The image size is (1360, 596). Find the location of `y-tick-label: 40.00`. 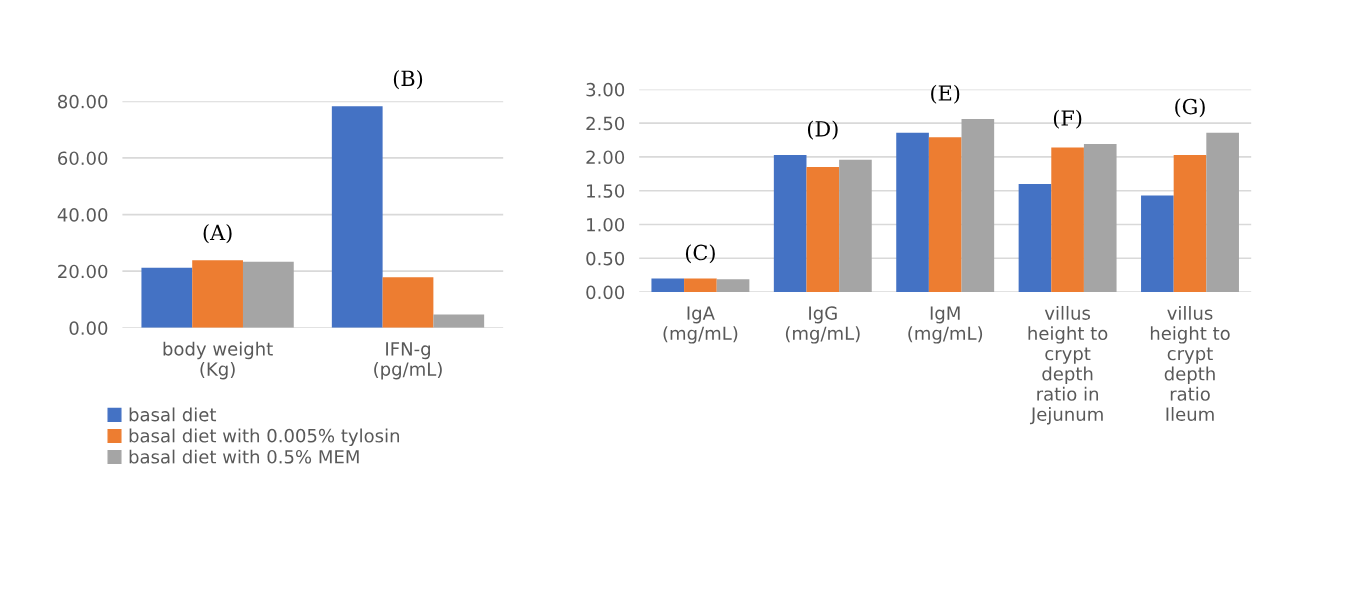

y-tick-label: 40.00 is located at coordinates (82, 215).